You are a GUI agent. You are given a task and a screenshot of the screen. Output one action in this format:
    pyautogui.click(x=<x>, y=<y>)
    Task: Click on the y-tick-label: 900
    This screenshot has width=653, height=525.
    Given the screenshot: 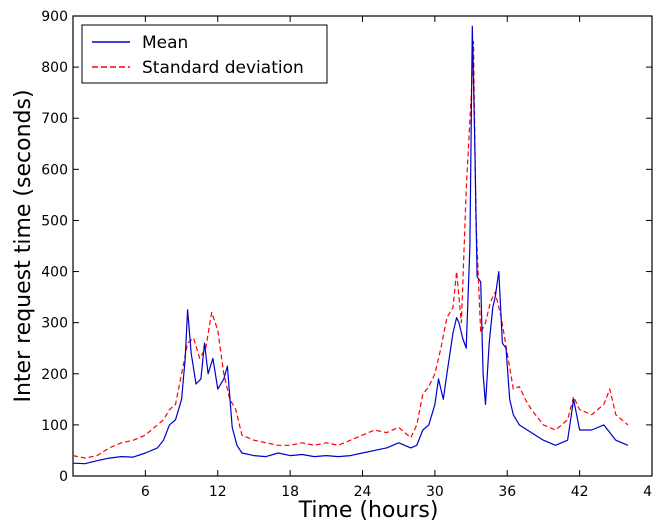 What is the action you would take?
    pyautogui.click(x=54, y=17)
    